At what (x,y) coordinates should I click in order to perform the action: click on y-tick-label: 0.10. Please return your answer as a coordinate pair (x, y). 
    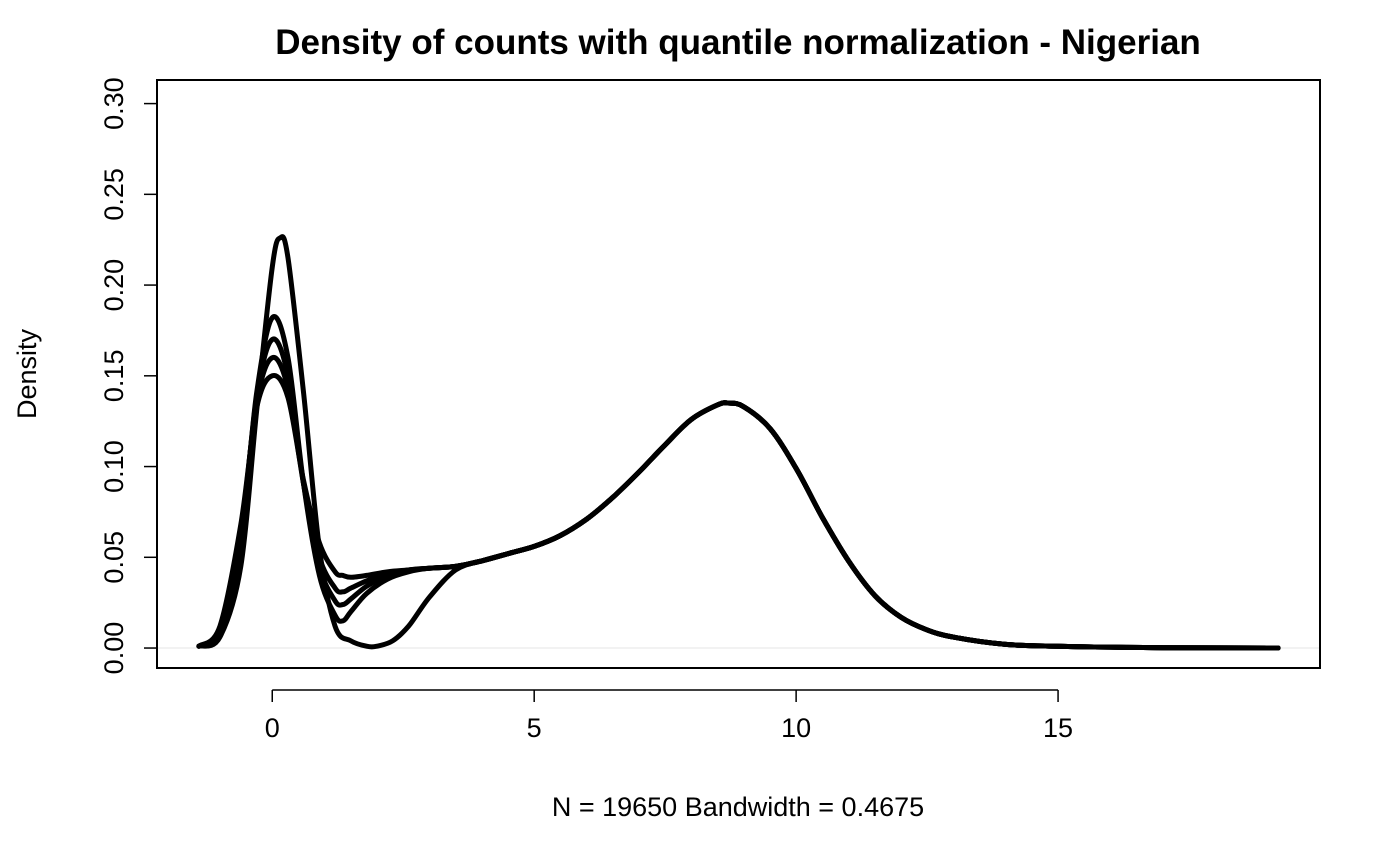
    Looking at the image, I should click on (114, 466).